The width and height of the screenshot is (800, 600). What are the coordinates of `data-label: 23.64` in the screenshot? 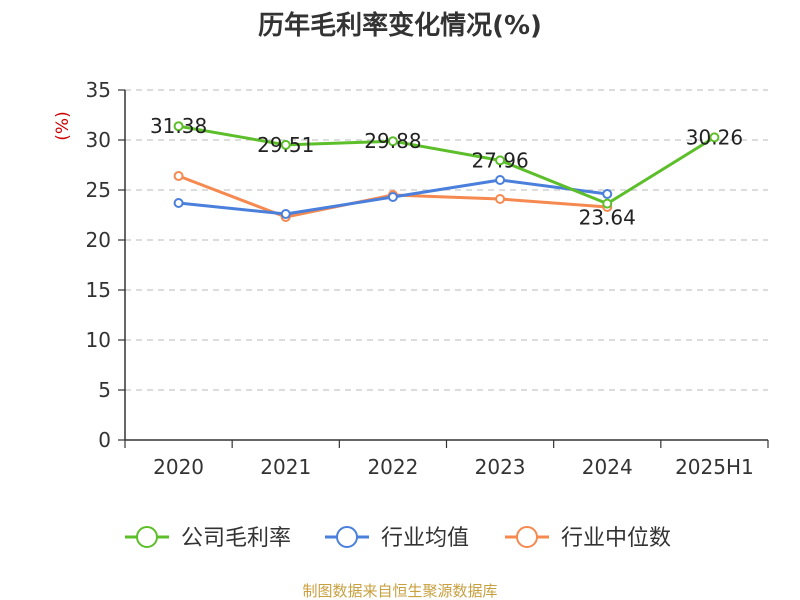 It's located at (607, 218).